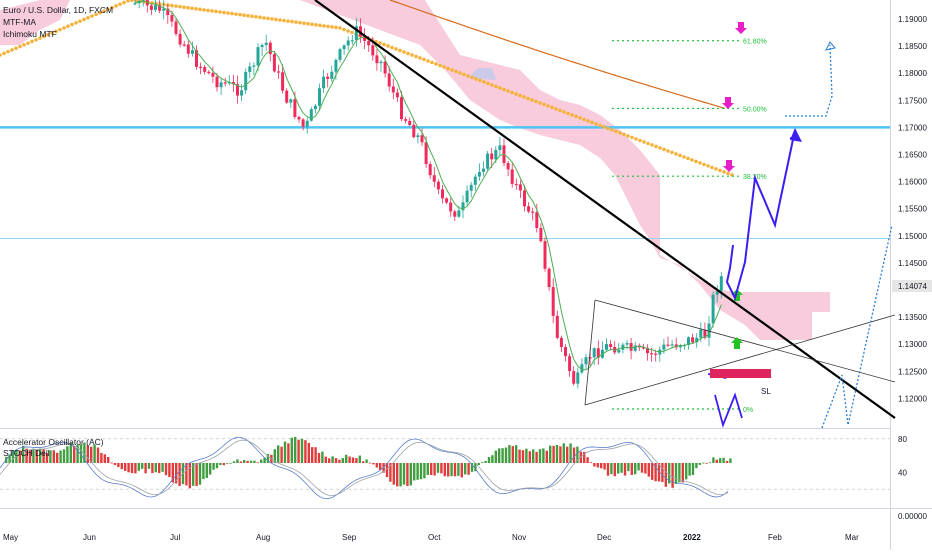 The height and width of the screenshot is (555, 932). What do you see at coordinates (912, 285) in the screenshot?
I see `current-price-tag` at bounding box center [912, 285].